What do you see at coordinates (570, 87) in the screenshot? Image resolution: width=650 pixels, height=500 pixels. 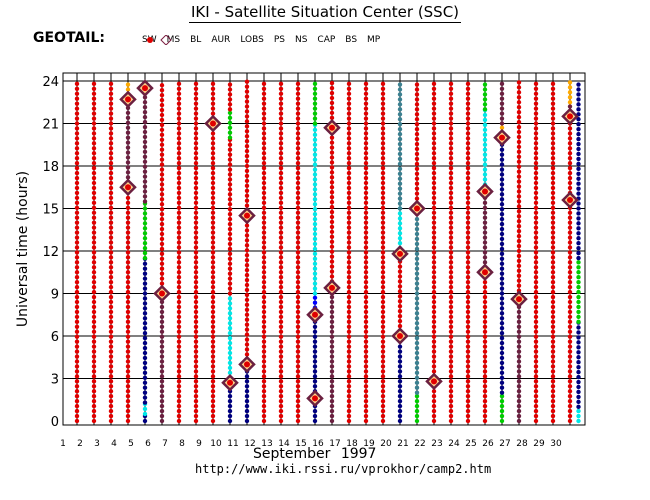 I see `region-dot-aur` at bounding box center [570, 87].